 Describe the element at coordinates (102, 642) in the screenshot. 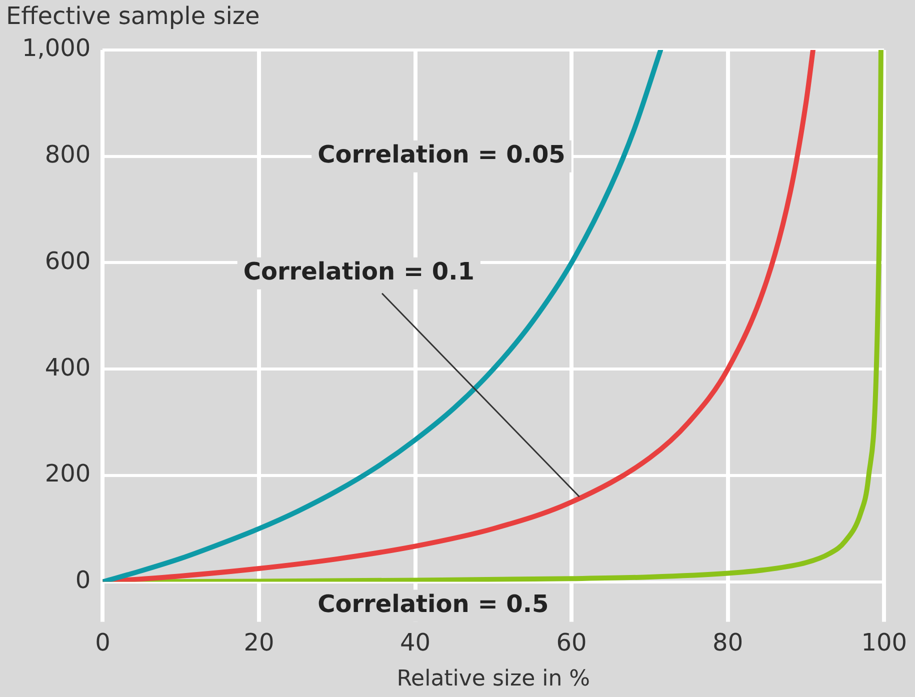

I see `x-tick-label: 0` at that location.